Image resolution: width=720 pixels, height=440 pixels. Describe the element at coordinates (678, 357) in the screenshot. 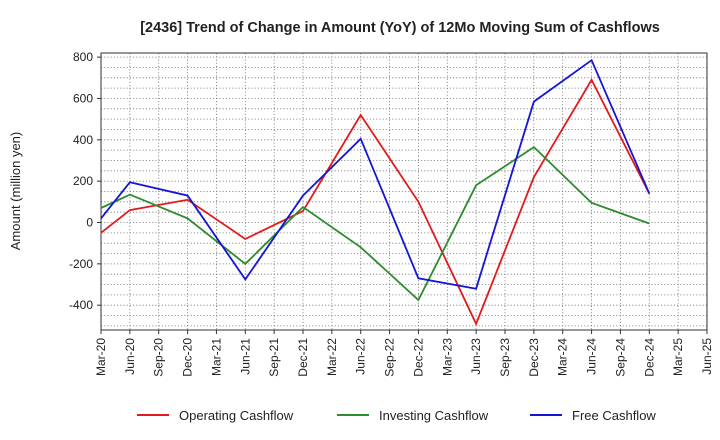

I see `x-tick-label: Mar-25` at that location.